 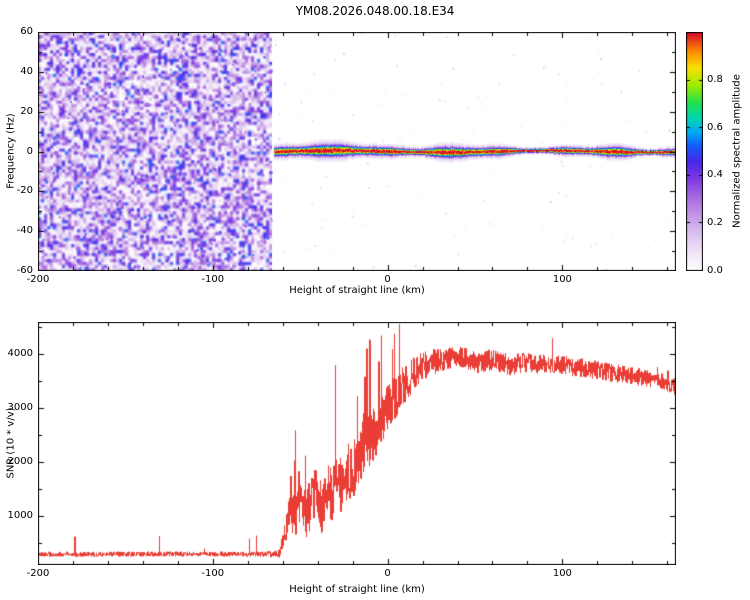 What do you see at coordinates (24, 270) in the screenshot?
I see `spectrogram-y-tick-label: -60` at bounding box center [24, 270].